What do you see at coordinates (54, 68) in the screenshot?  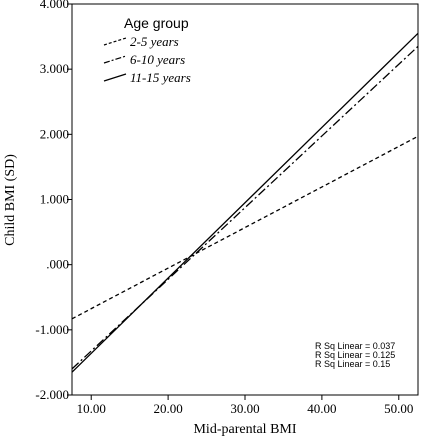 I see `y-tick-label: 3.000` at bounding box center [54, 68].